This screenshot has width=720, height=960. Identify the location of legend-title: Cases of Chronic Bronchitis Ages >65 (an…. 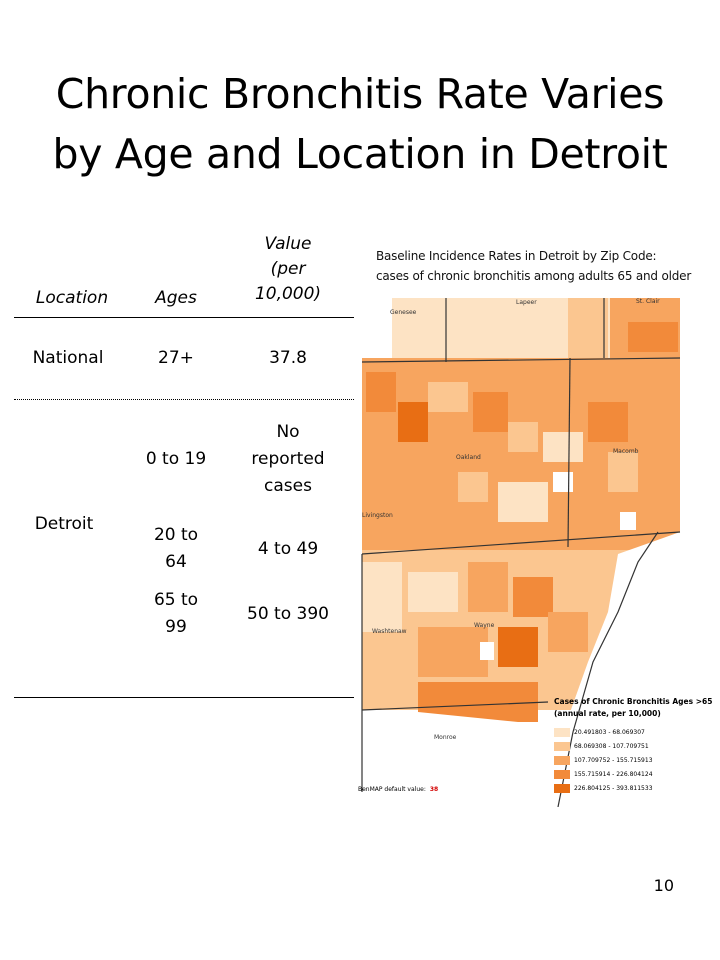
(633, 708).